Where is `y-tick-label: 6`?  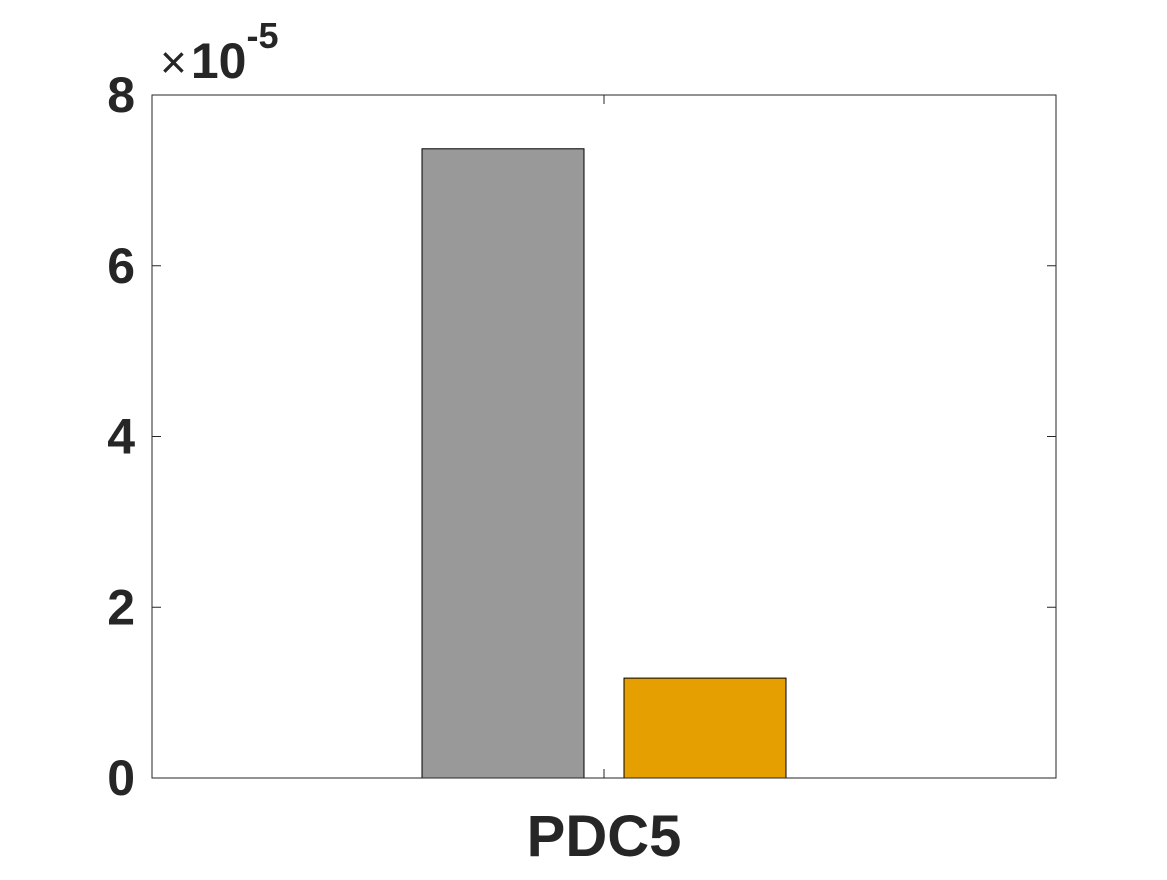
y-tick-label: 6 is located at coordinates (121, 266).